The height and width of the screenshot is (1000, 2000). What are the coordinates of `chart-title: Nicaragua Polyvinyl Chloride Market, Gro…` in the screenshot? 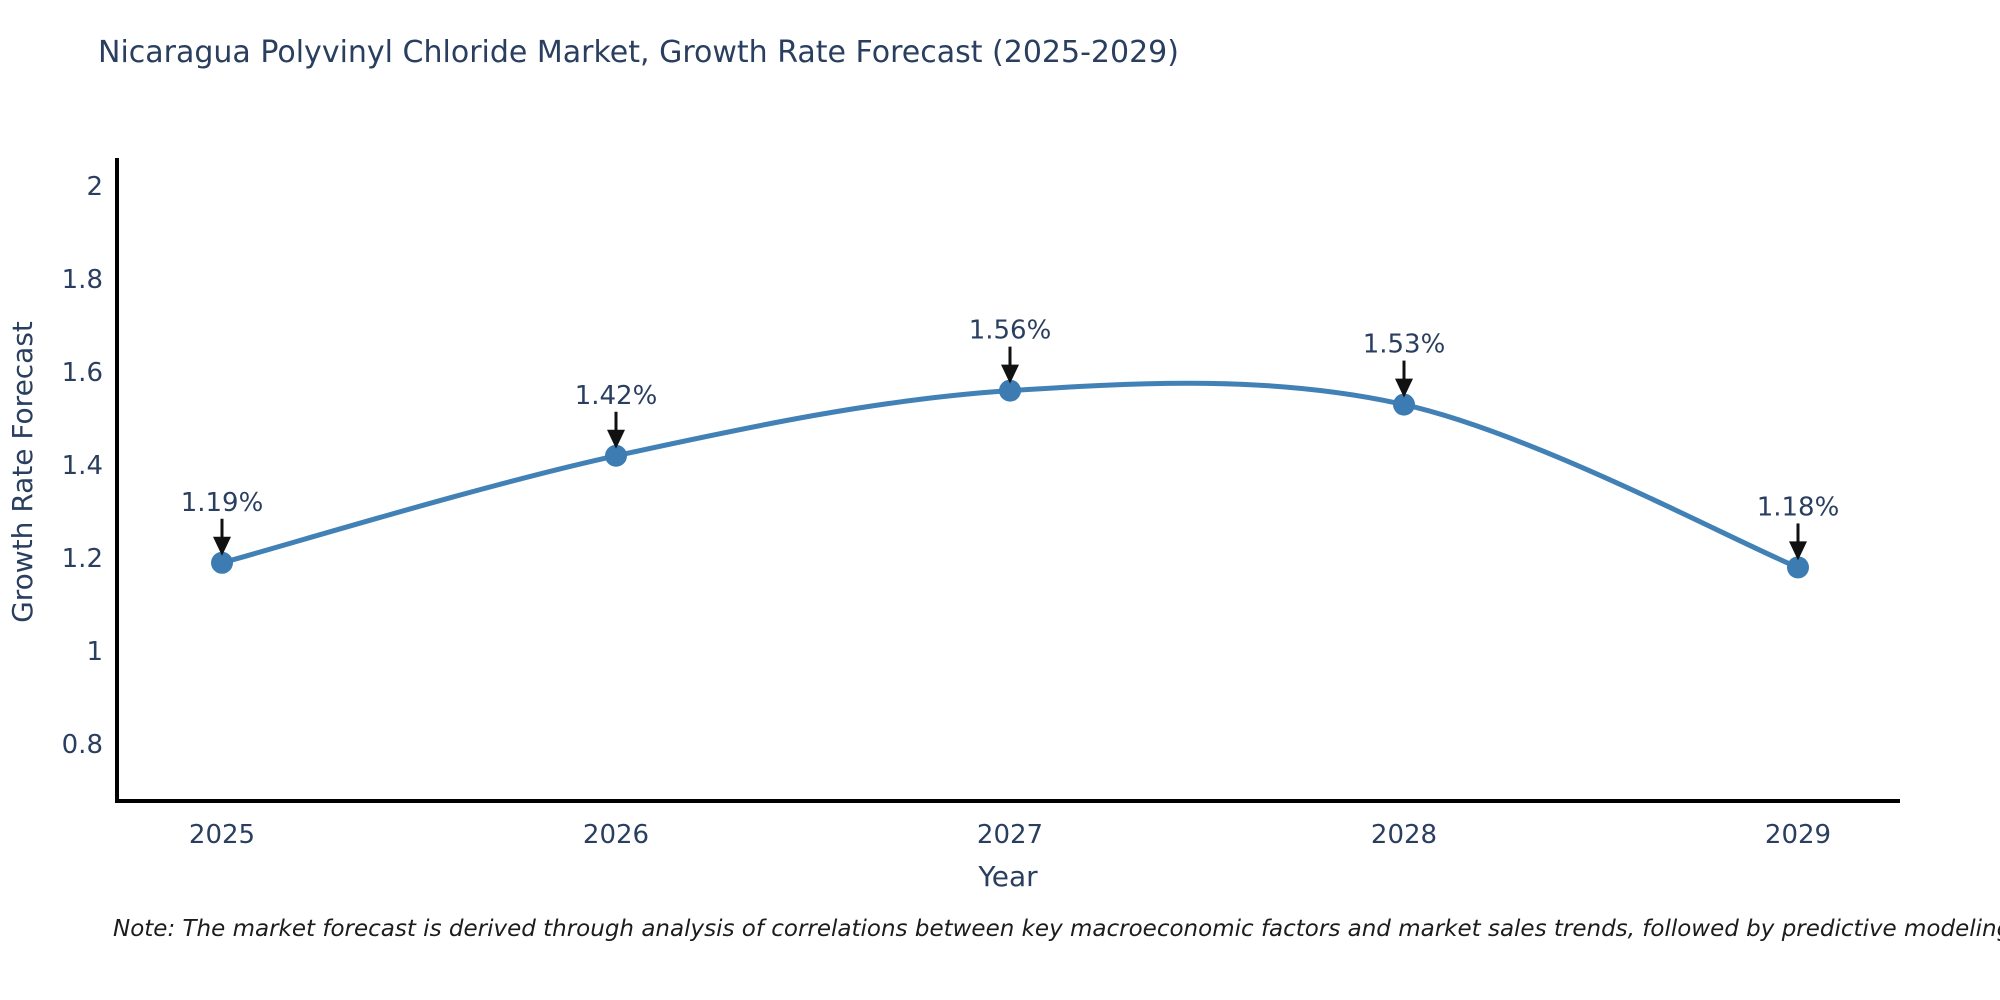 It's located at (638, 52).